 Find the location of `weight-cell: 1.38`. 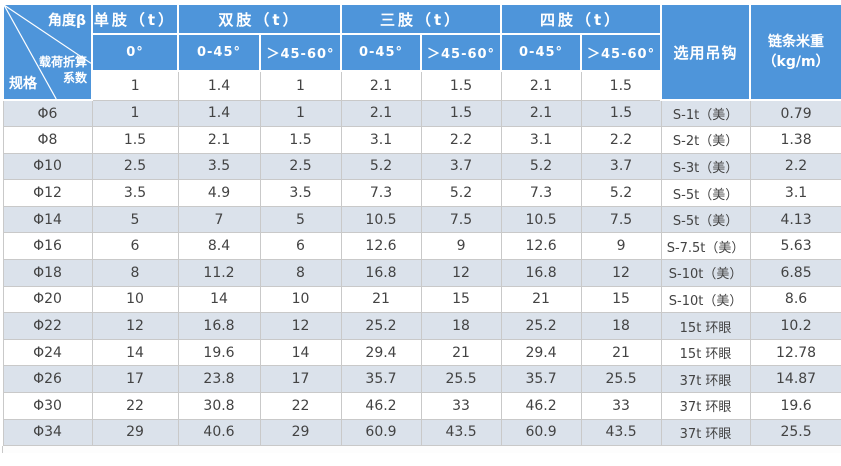

weight-cell: 1.38 is located at coordinates (795, 140).